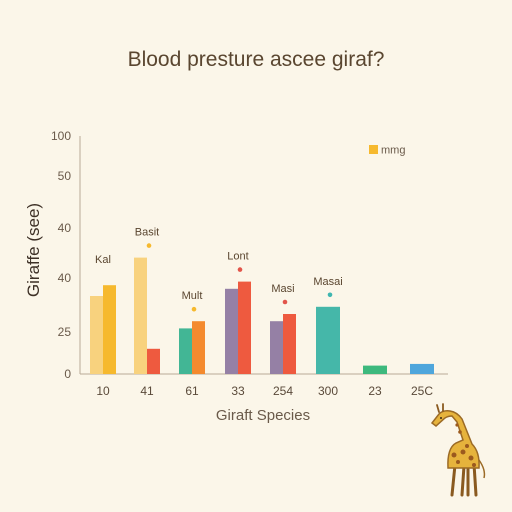  What do you see at coordinates (147, 391) in the screenshot?
I see `x-tick-label: 41` at bounding box center [147, 391].